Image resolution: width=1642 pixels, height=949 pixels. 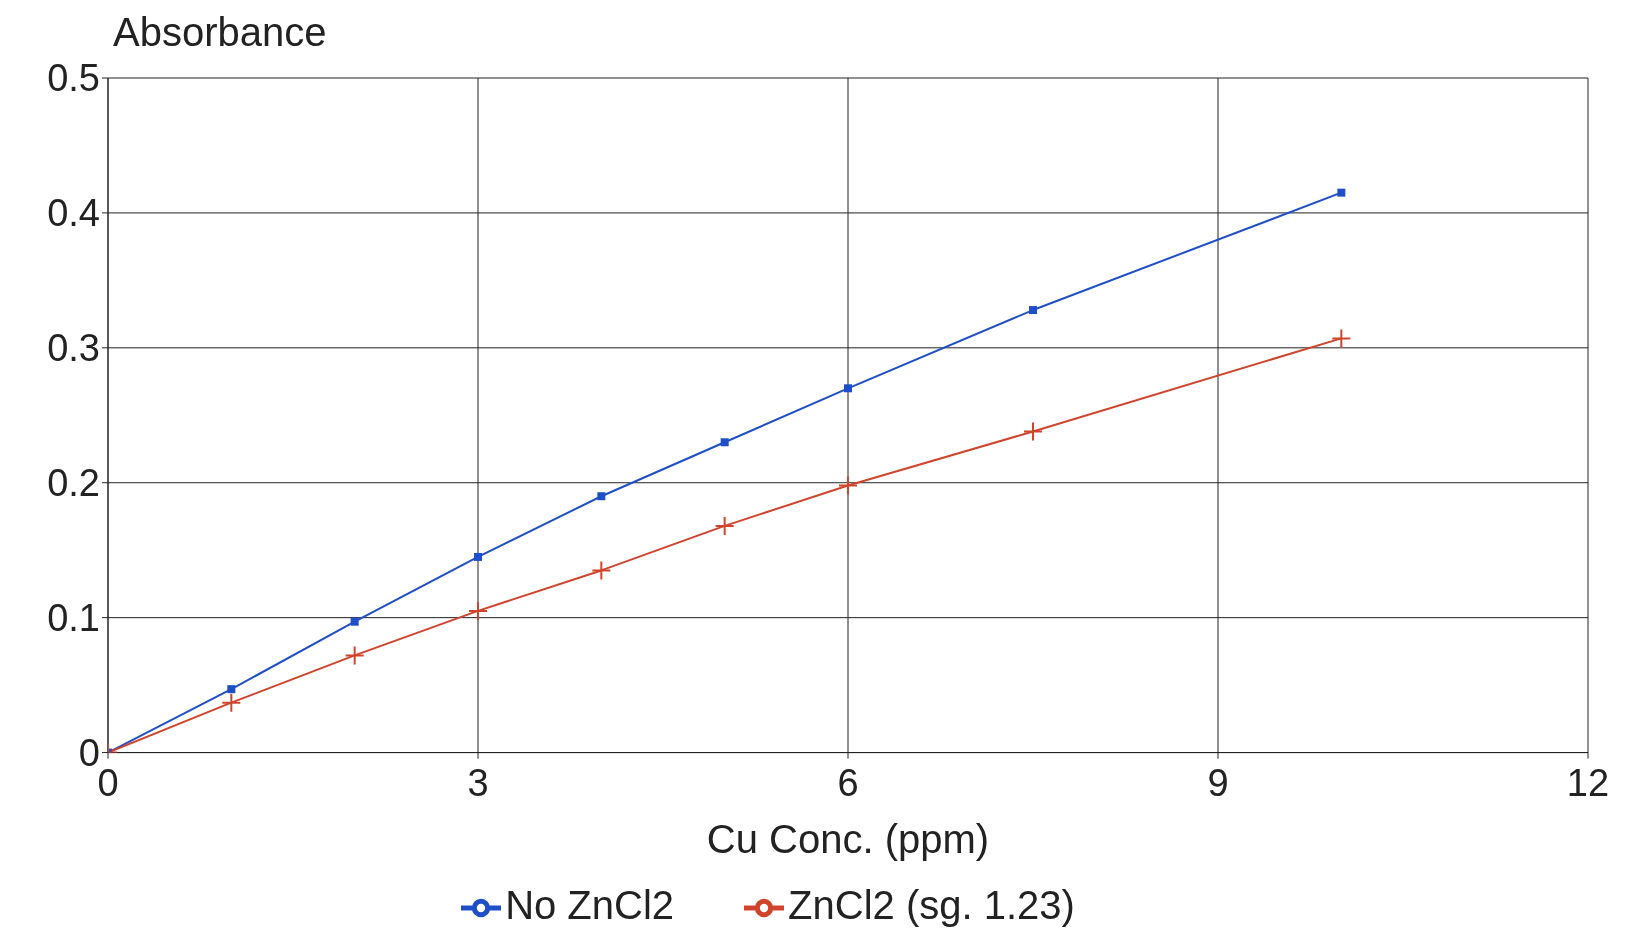 I want to click on x-tick-label: 9, so click(x=1218, y=782).